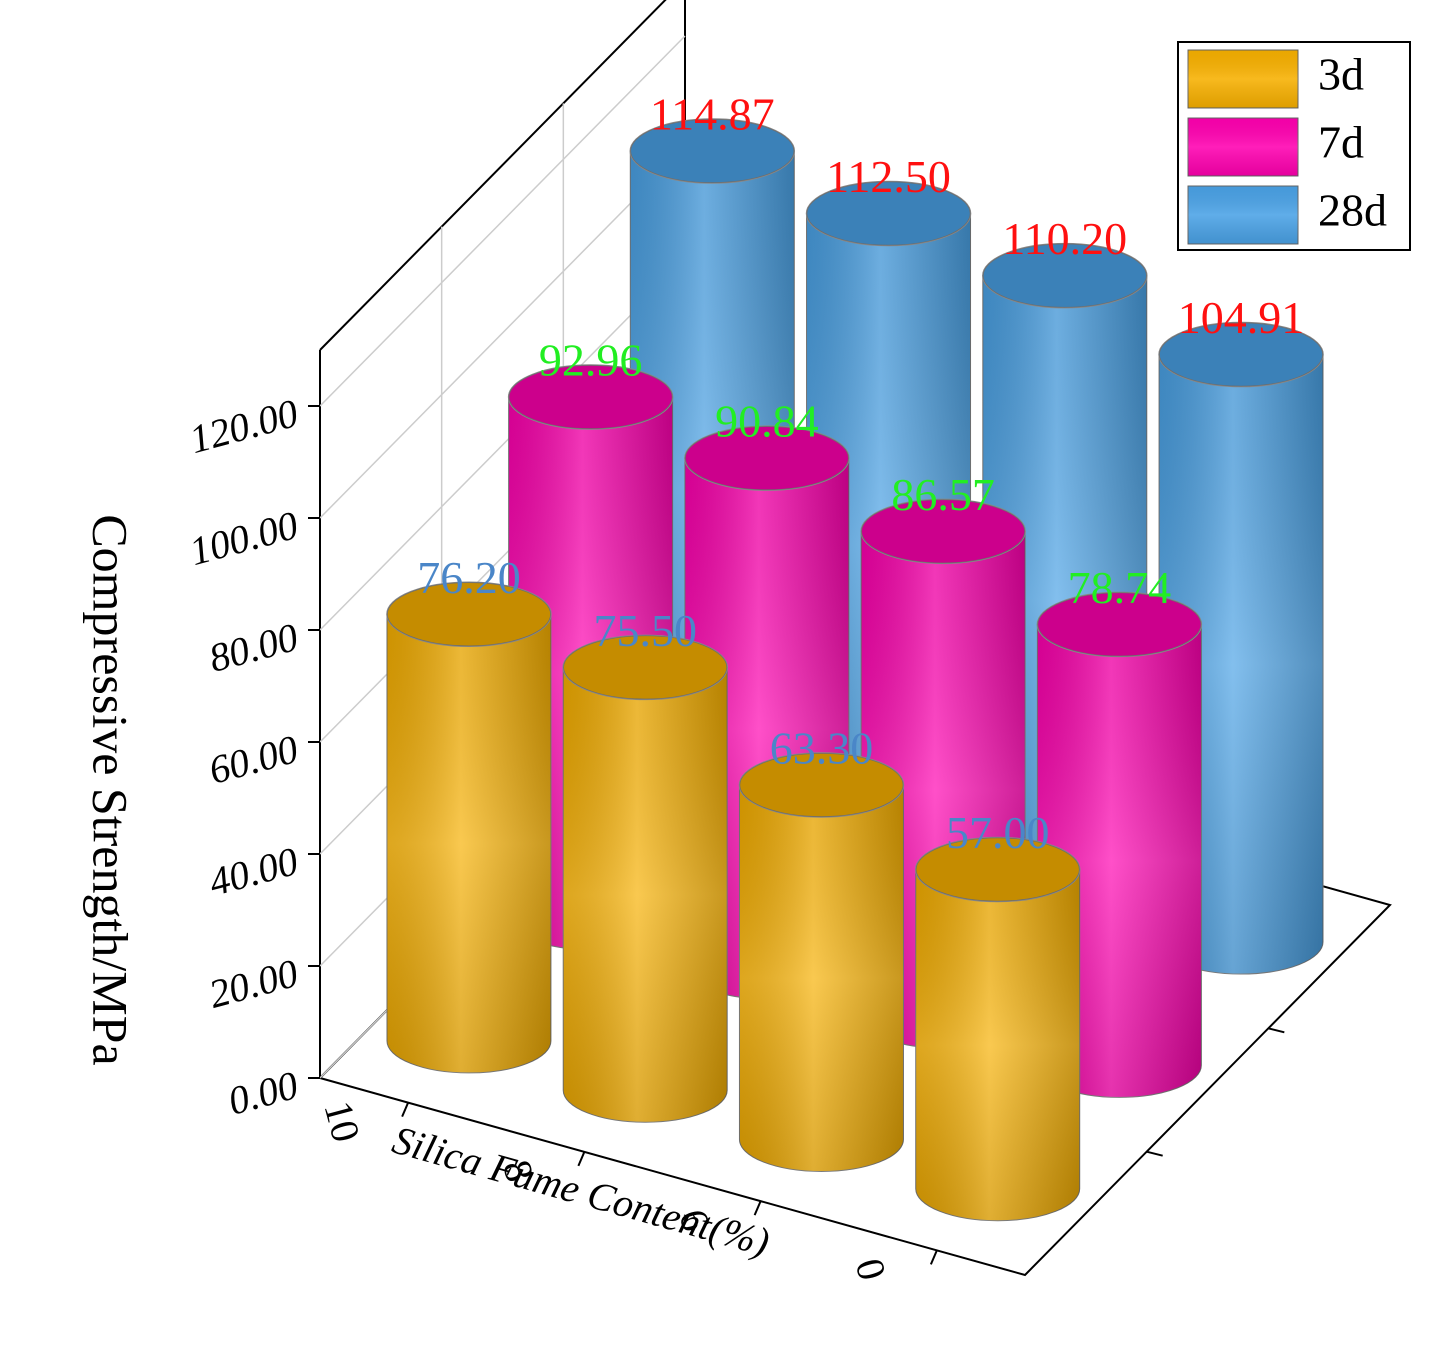  Describe the element at coordinates (943, 494) in the screenshot. I see `value-label: 86.57` at that location.